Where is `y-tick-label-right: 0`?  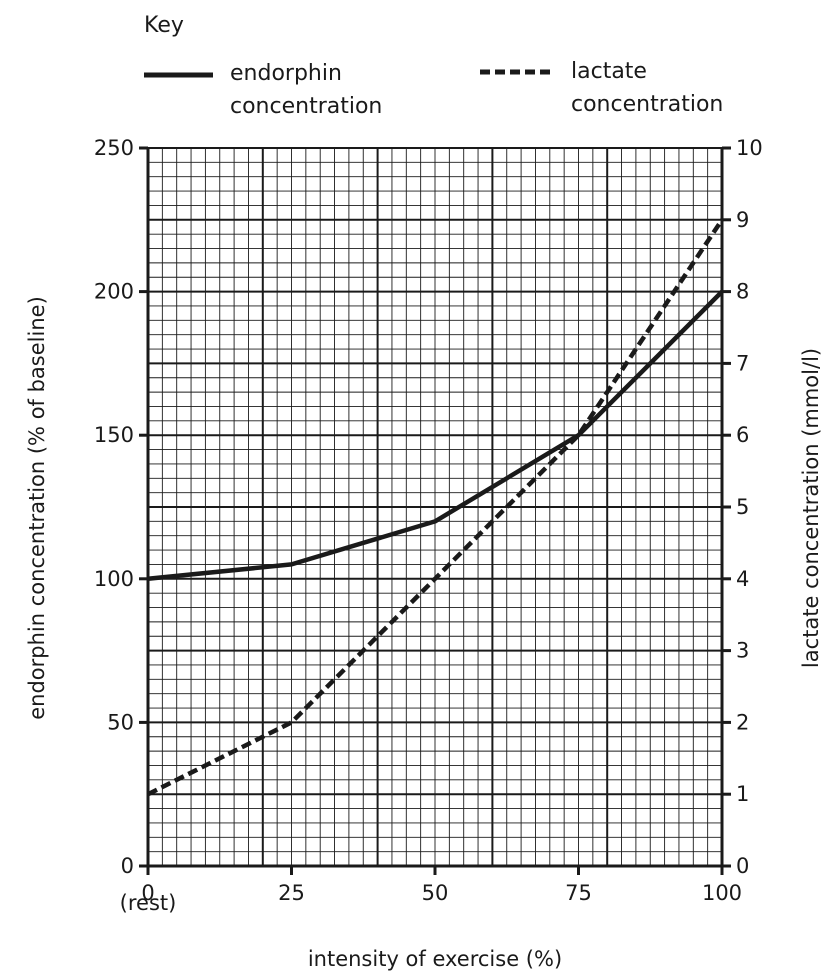
y-tick-label-right: 0 is located at coordinates (742, 866).